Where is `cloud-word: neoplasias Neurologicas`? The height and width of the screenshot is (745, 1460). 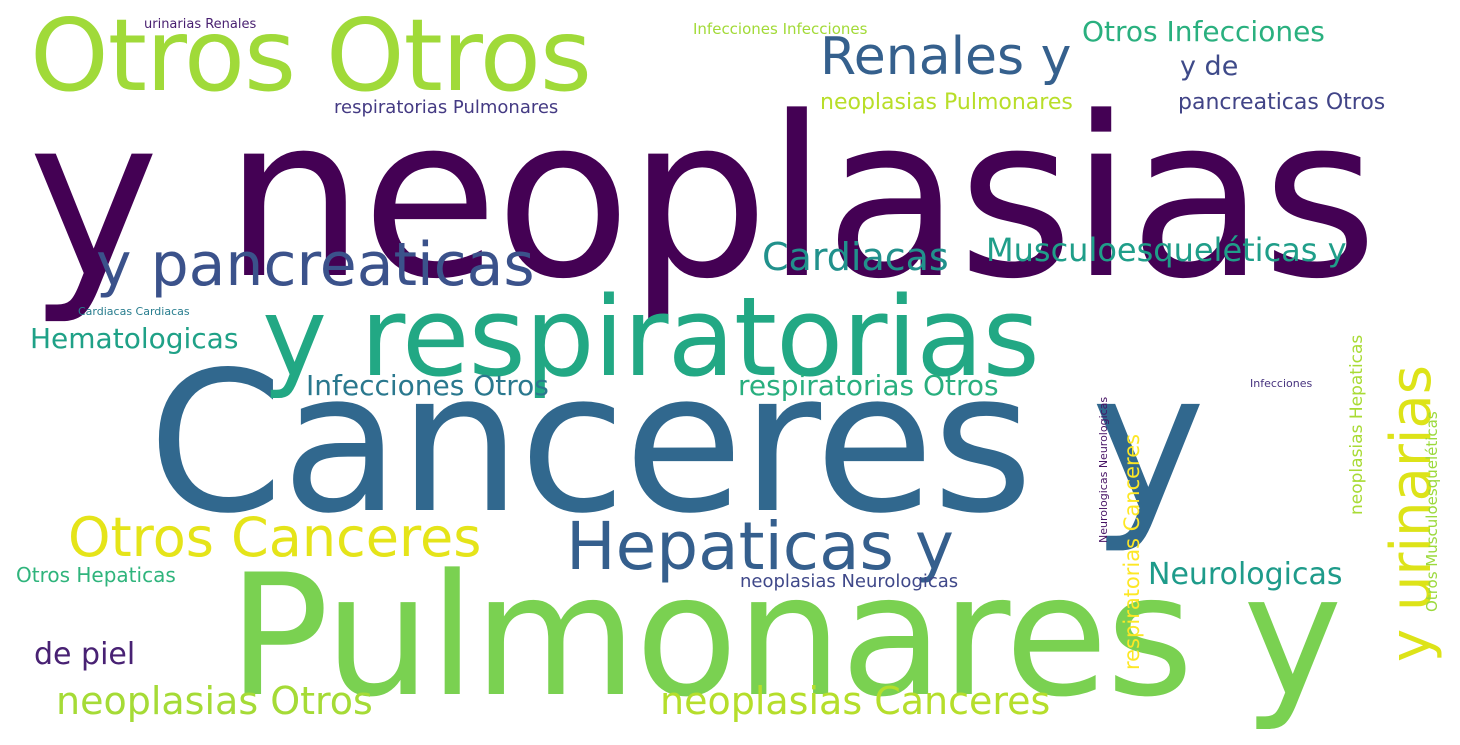 cloud-word: neoplasias Neurologicas is located at coordinates (849, 581).